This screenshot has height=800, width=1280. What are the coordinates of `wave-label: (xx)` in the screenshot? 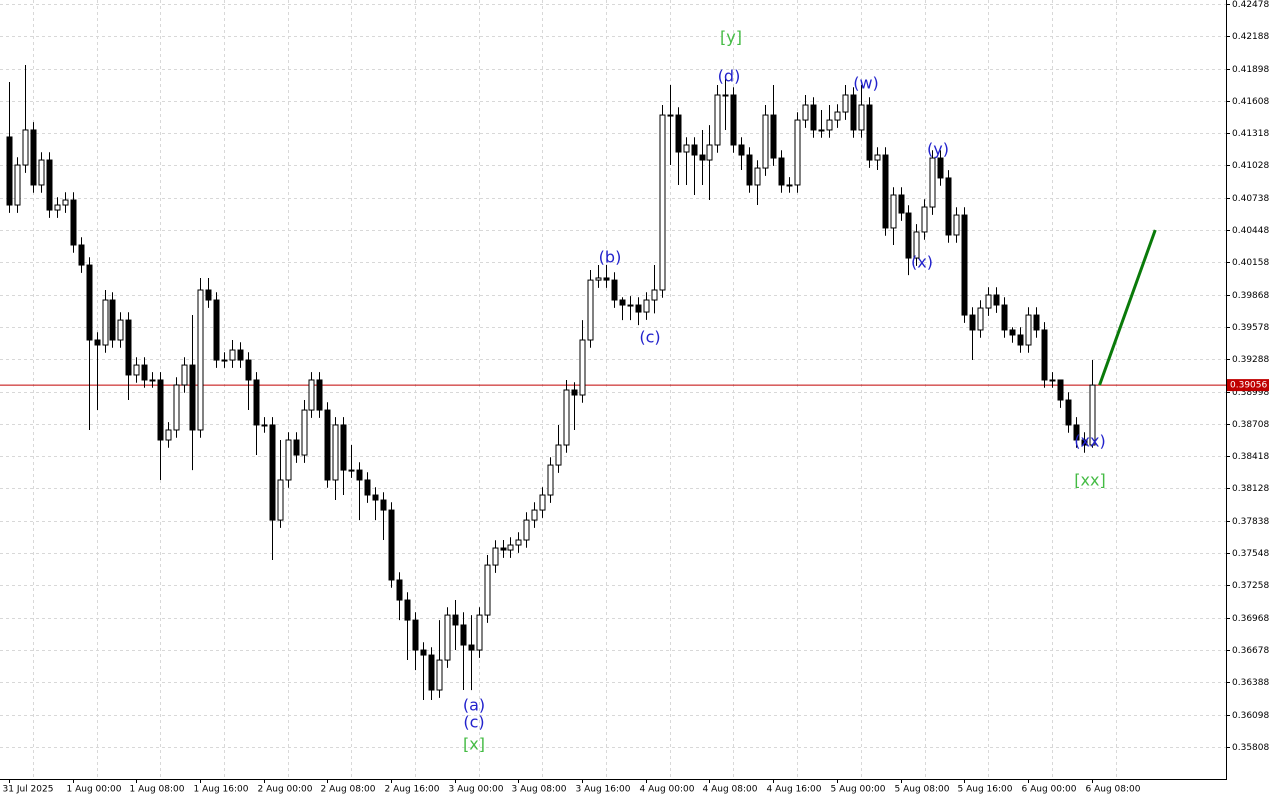 It's located at (1089, 441).